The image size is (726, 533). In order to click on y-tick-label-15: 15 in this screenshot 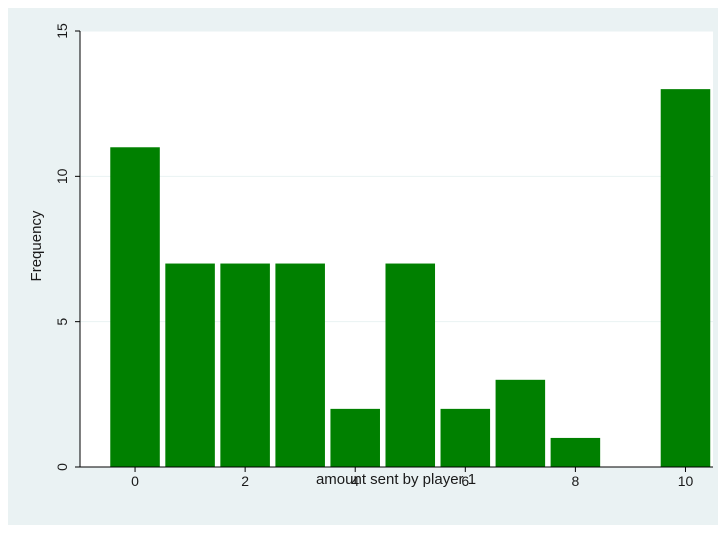, I will do `click(62, 31)`.